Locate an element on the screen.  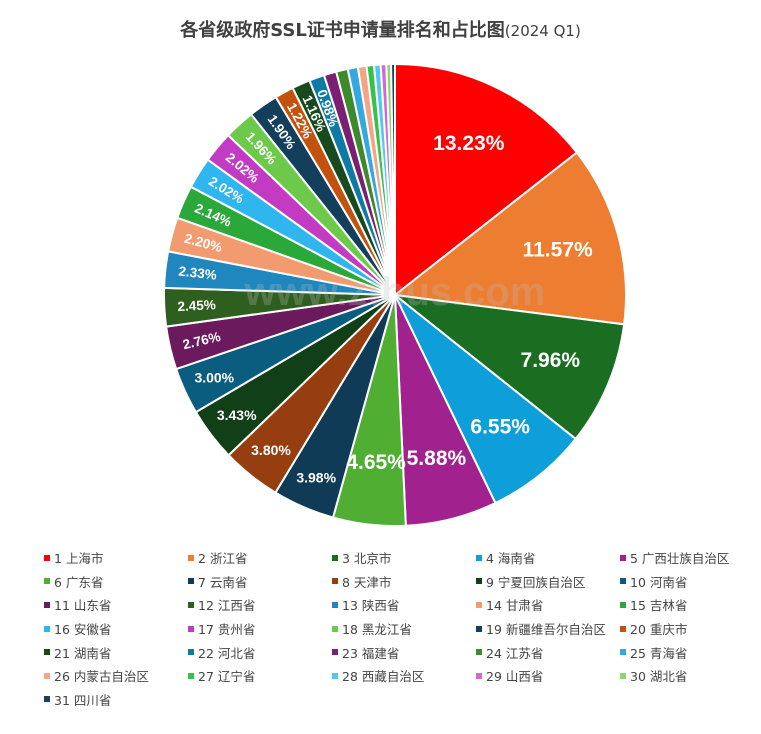
legend-item-30: 30 湖北省 is located at coordinates (688, 676).